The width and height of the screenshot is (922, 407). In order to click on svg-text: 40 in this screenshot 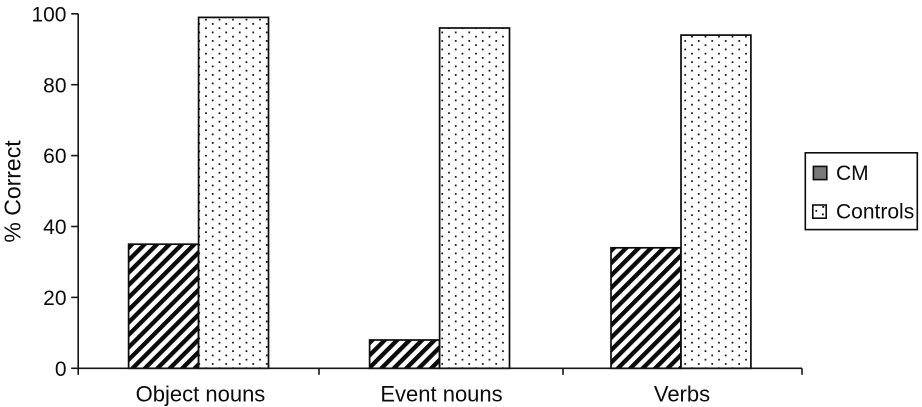, I will do `click(54, 227)`.